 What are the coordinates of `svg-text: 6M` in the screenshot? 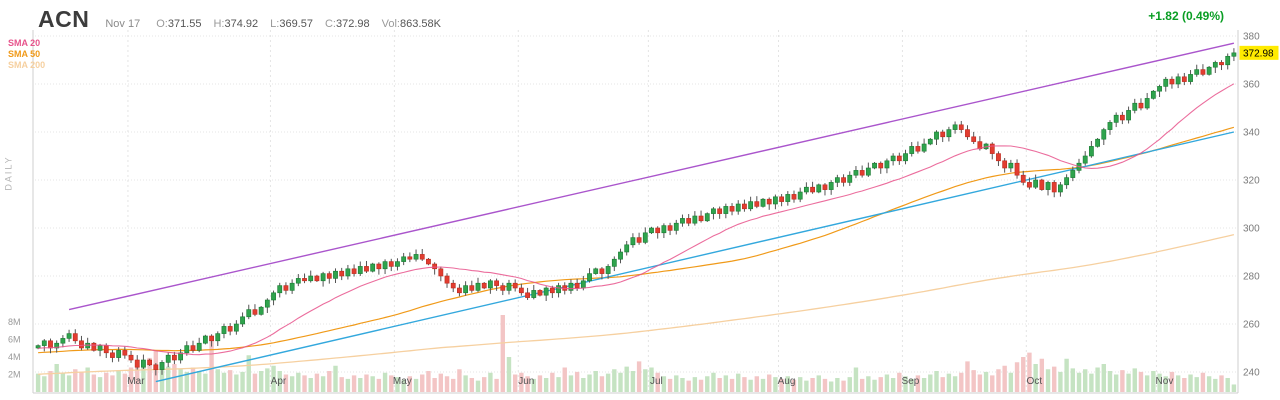 It's located at (14, 340).